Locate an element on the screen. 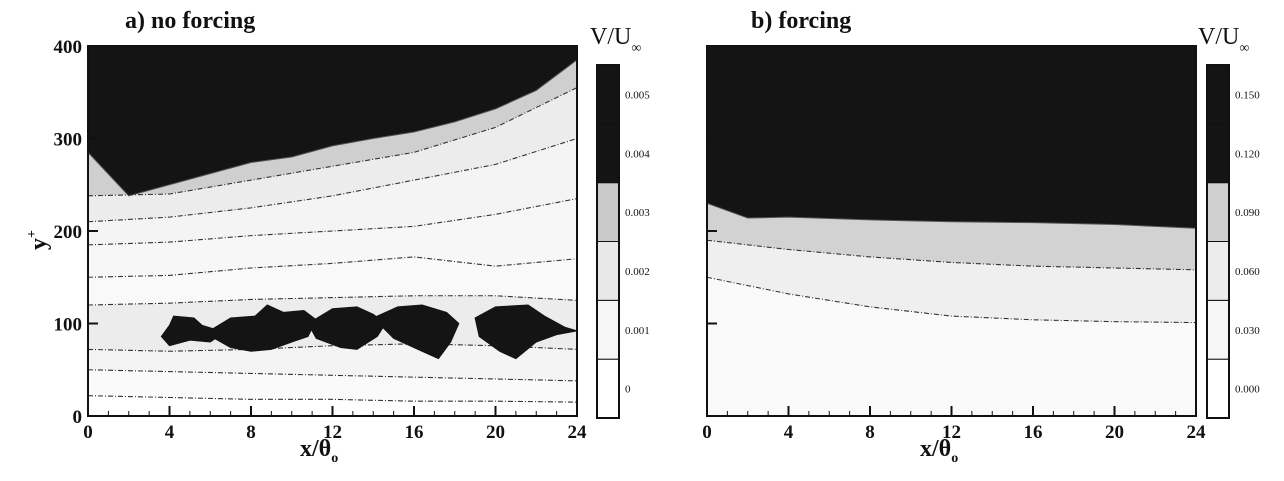 The image size is (1284, 481). panel-a-y-tick-label: 400 is located at coordinates (68, 47).